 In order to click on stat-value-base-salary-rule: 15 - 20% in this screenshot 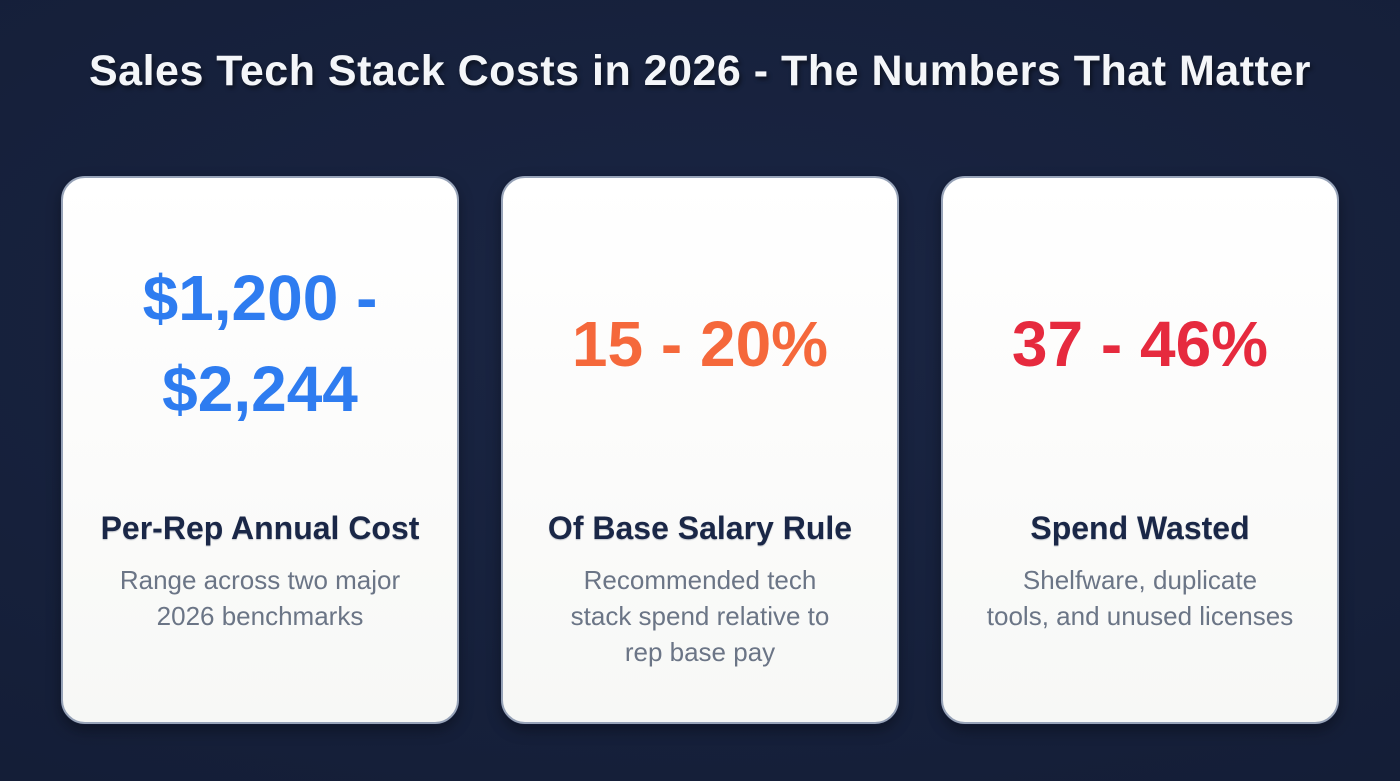, I will do `click(700, 343)`.